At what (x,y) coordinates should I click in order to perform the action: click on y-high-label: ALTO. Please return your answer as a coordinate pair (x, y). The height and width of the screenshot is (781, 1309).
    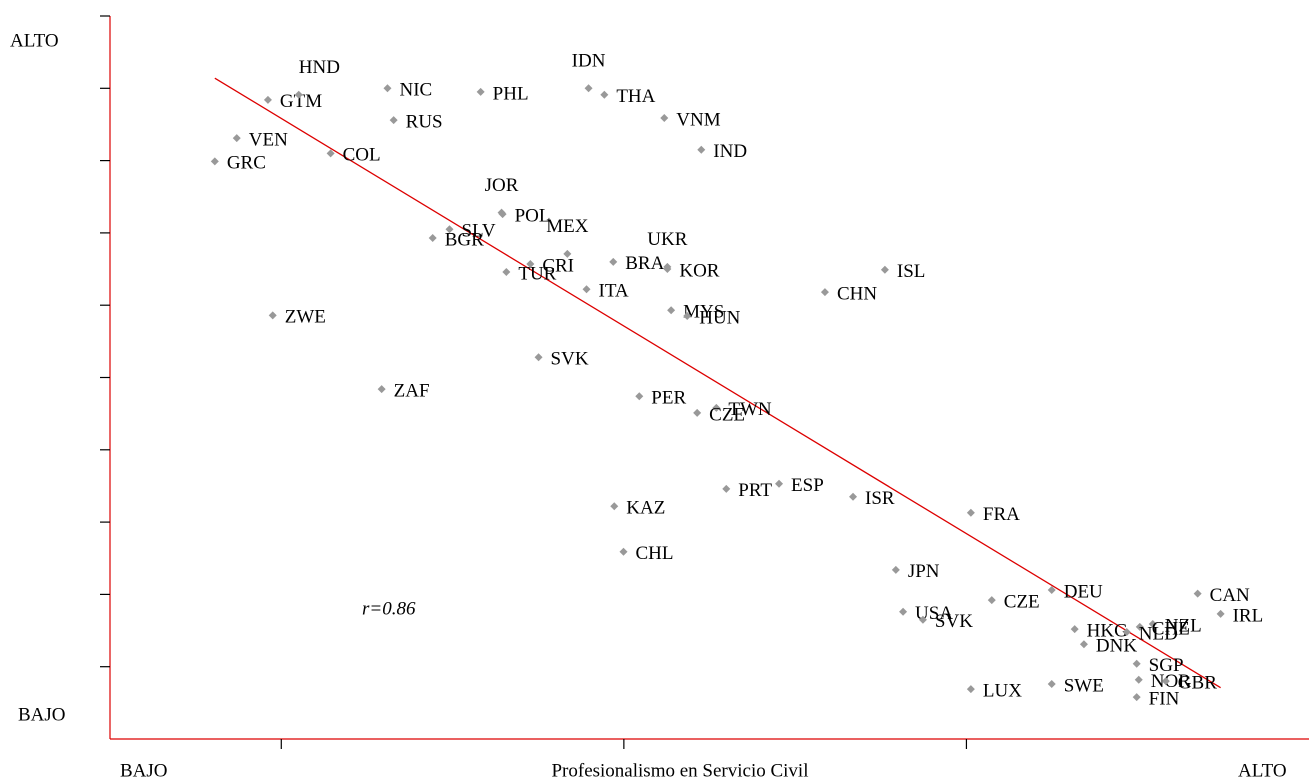
    Looking at the image, I should click on (34, 40).